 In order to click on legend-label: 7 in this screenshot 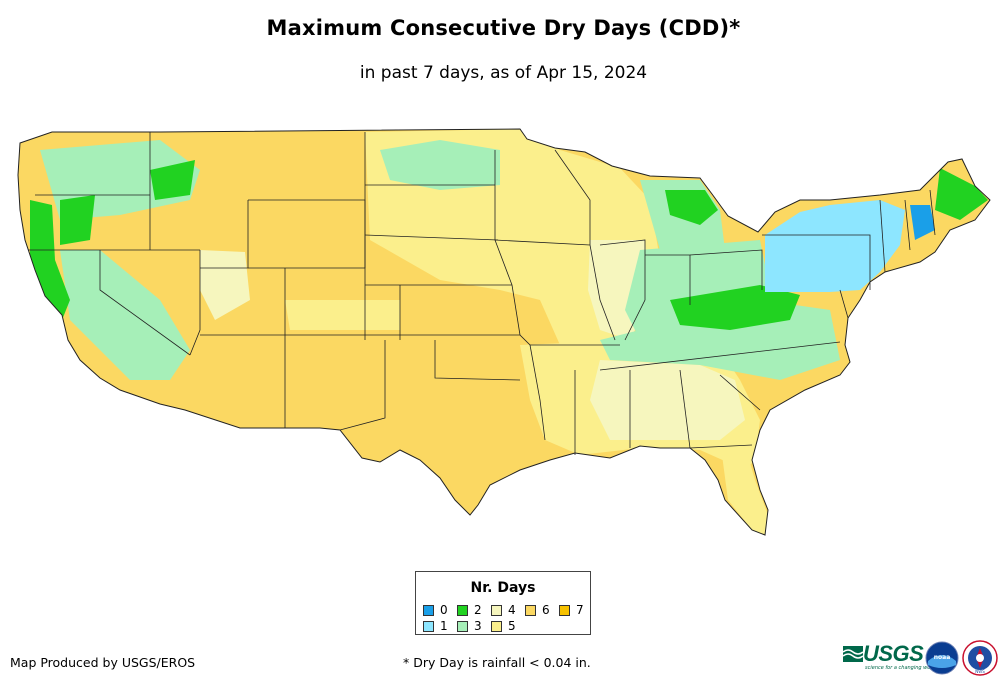, I will do `click(580, 610)`.